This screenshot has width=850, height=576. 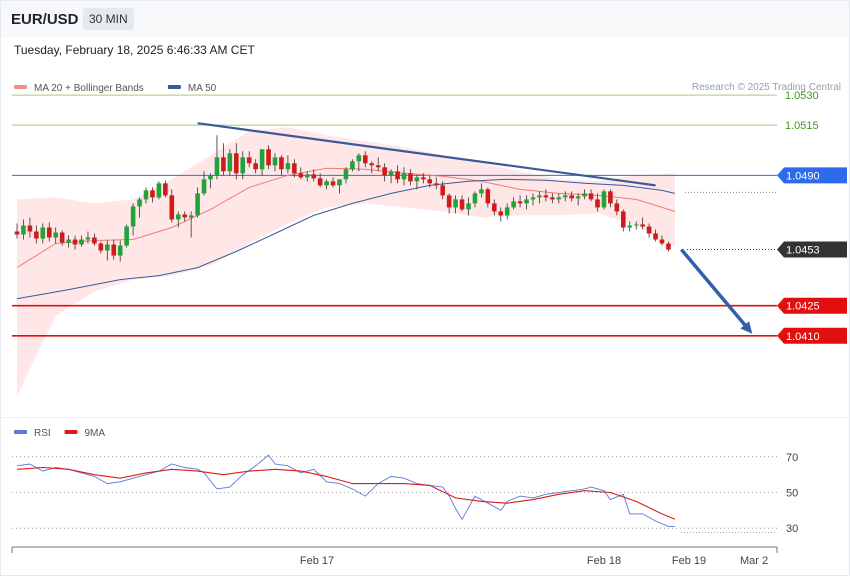 I want to click on level-label-1.0530: 1.0530, so click(x=802, y=96).